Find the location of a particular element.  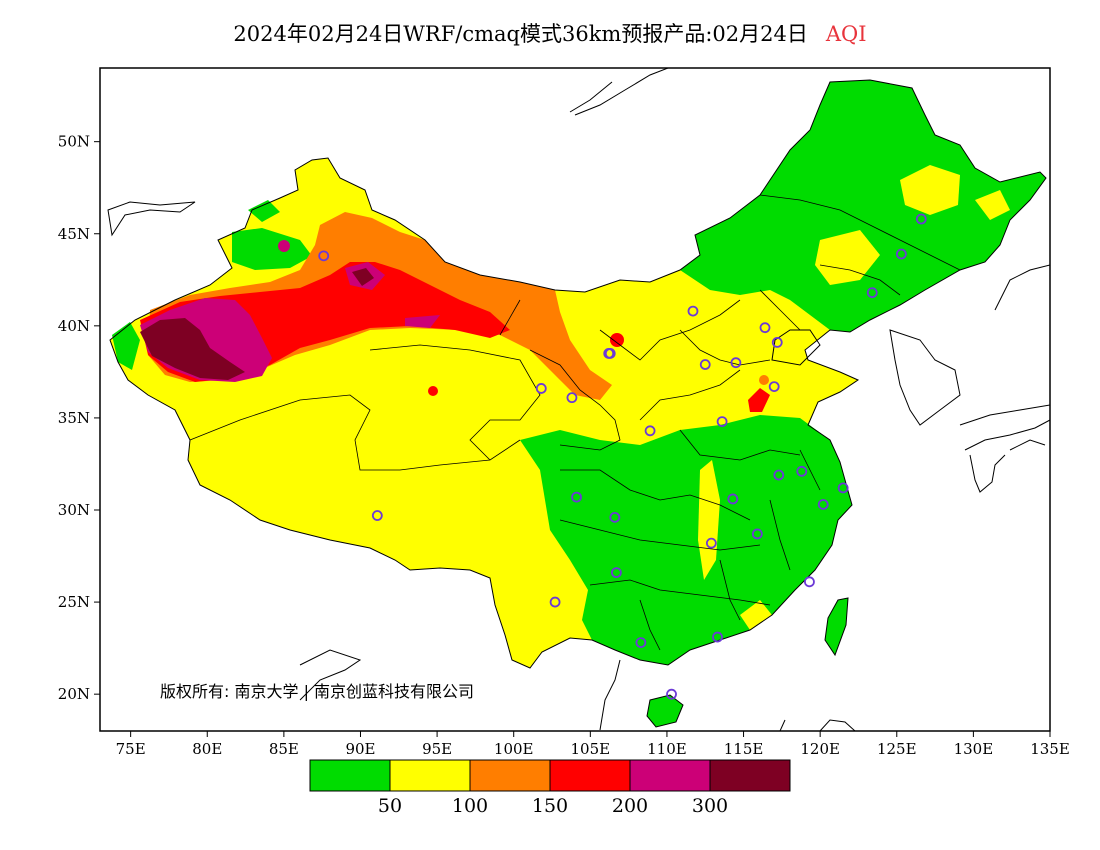

lon-tick-label: 115E is located at coordinates (744, 749).